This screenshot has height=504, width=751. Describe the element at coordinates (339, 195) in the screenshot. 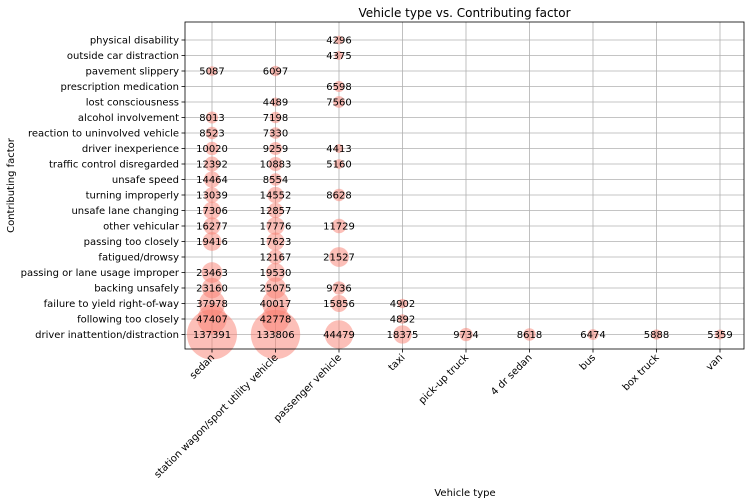

I see `bubble-passenger-vehicle-turning-improperly` at that location.